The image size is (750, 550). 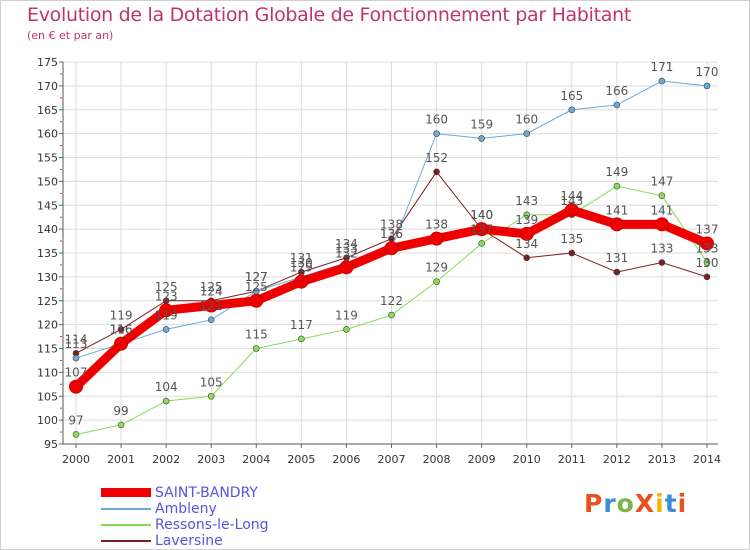 What do you see at coordinates (120, 411) in the screenshot?
I see `data-label-ressons-le-long: 99` at bounding box center [120, 411].